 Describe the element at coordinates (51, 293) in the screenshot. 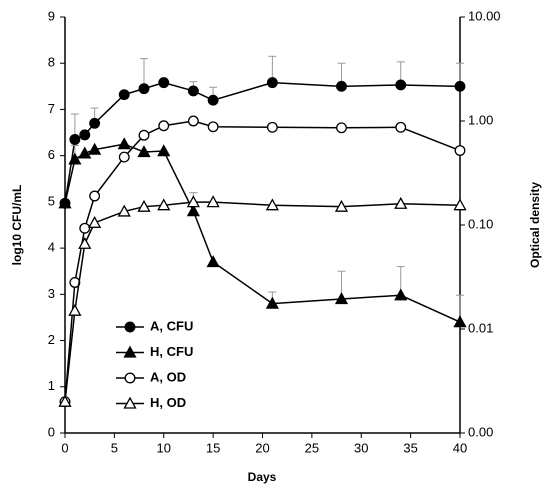

I see `y-tick-label: 3` at that location.